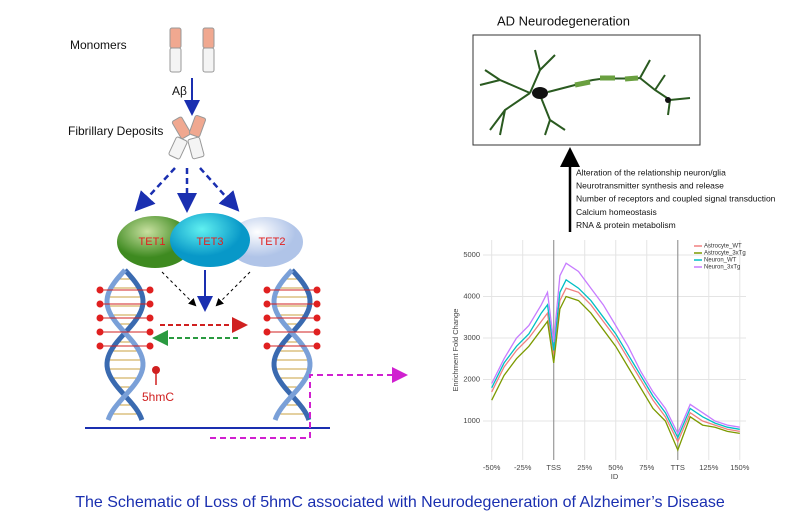 The width and height of the screenshot is (800, 519). Describe the element at coordinates (626, 225) in the screenshot. I see `effect-item: RNA & protein metabolism` at that location.